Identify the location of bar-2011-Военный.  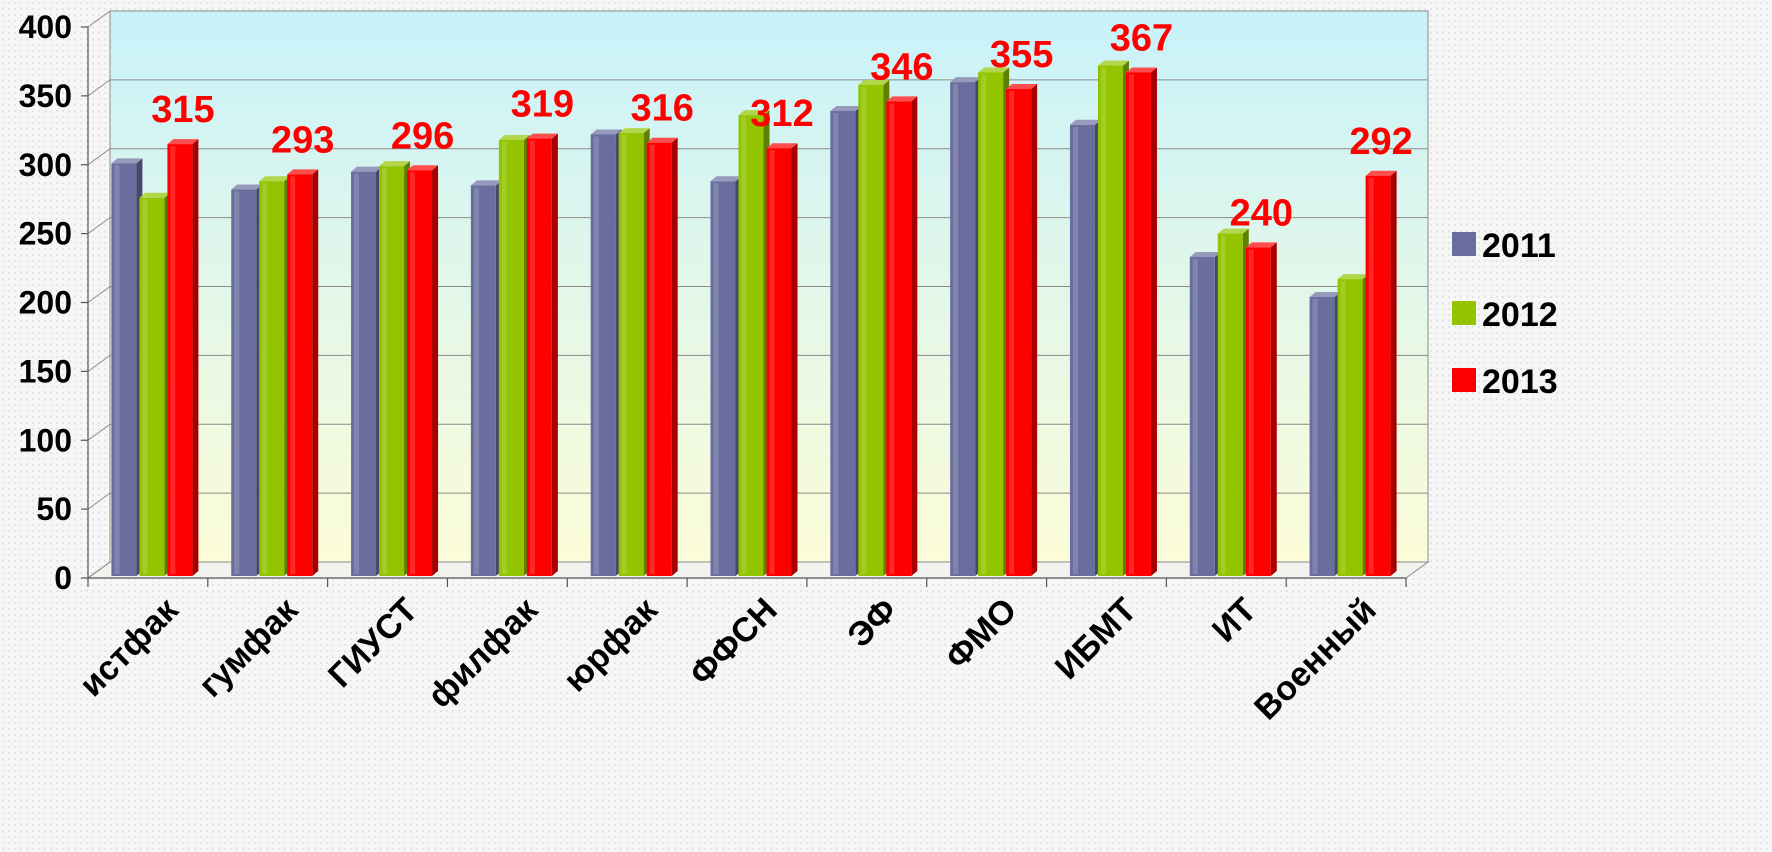
(1325, 433).